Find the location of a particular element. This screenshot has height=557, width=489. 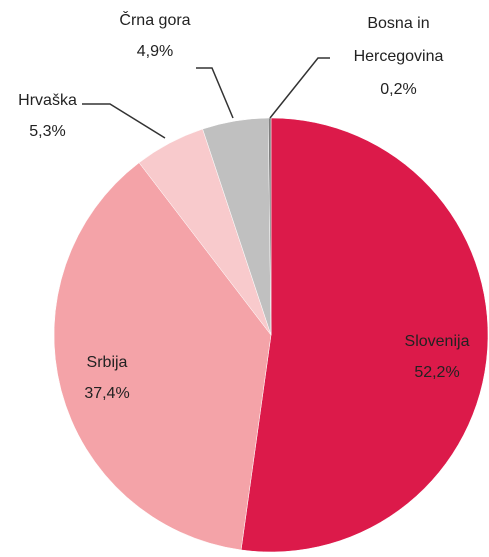

category-label: Hrvaška is located at coordinates (47, 100).